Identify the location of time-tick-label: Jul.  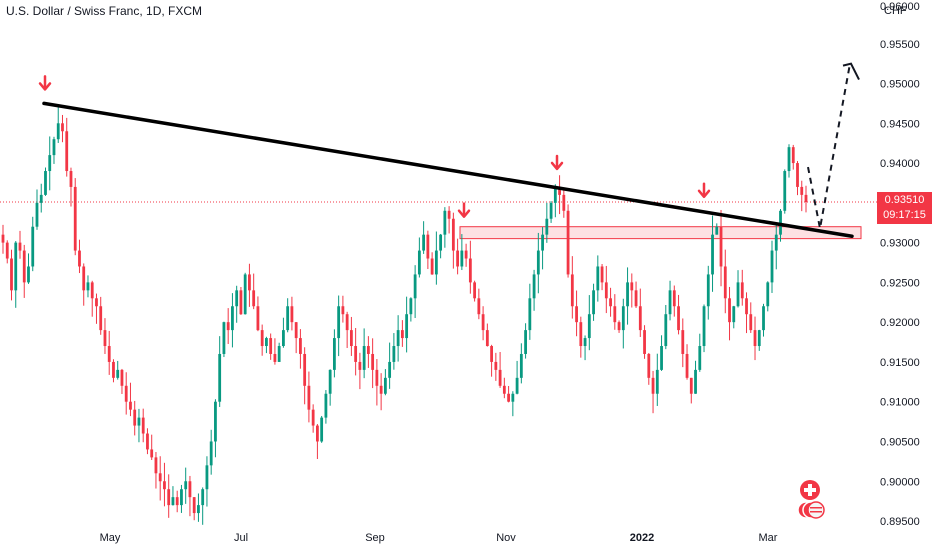
(241, 538).